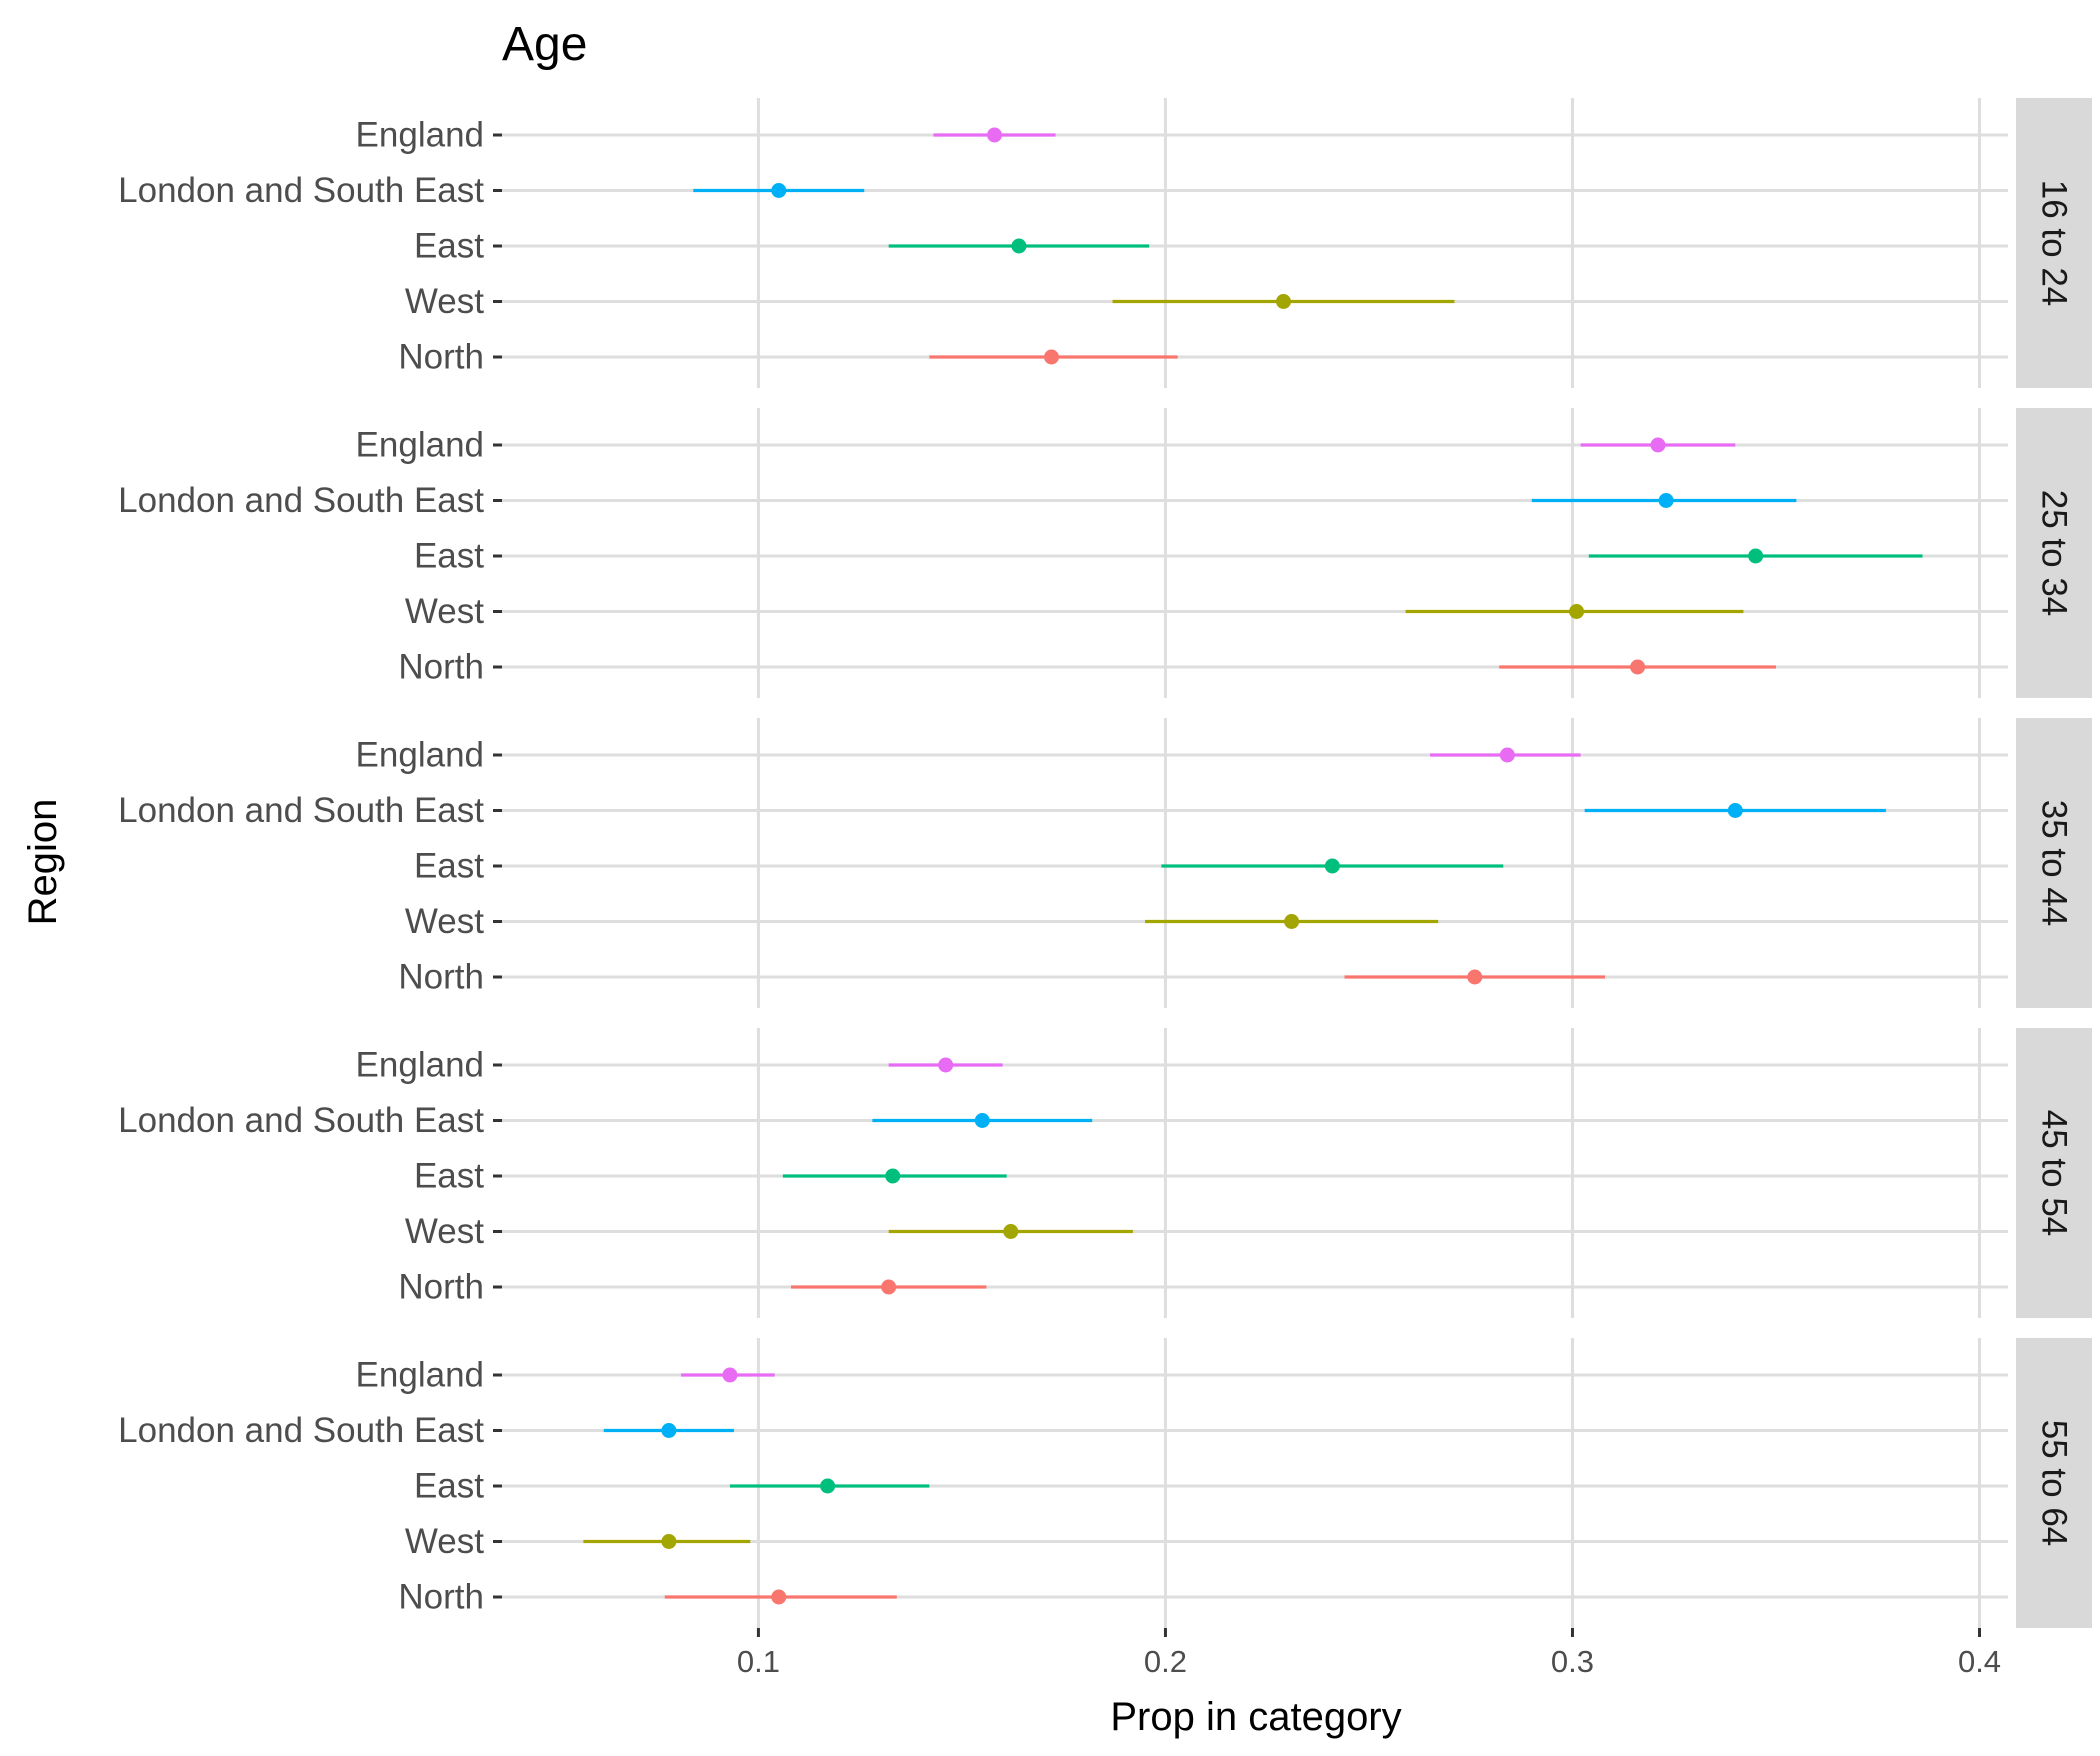  Describe the element at coordinates (758, 1661) in the screenshot. I see `x-tick-label: 0.1` at that location.